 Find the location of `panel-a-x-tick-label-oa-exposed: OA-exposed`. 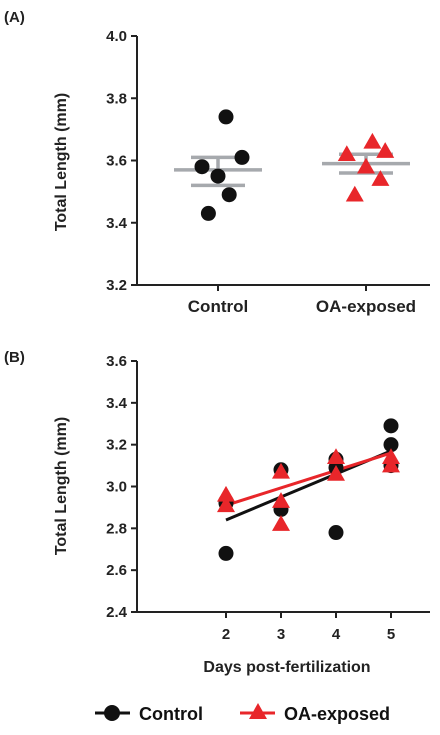

panel-a-x-tick-label-oa-exposed: OA-exposed is located at coordinates (366, 306).